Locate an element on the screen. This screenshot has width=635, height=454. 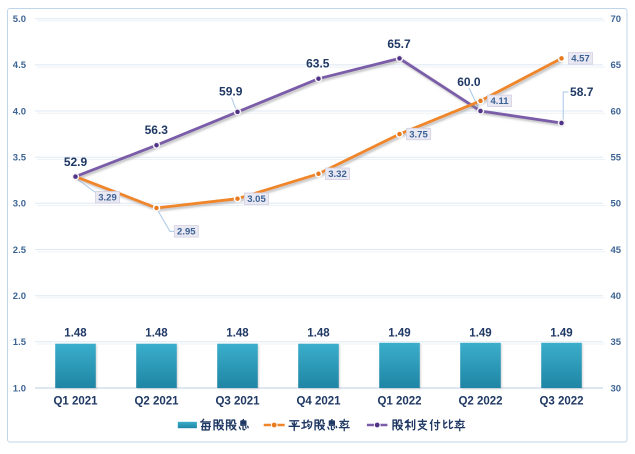
svg-text: Q3 2022 is located at coordinates (561, 402).